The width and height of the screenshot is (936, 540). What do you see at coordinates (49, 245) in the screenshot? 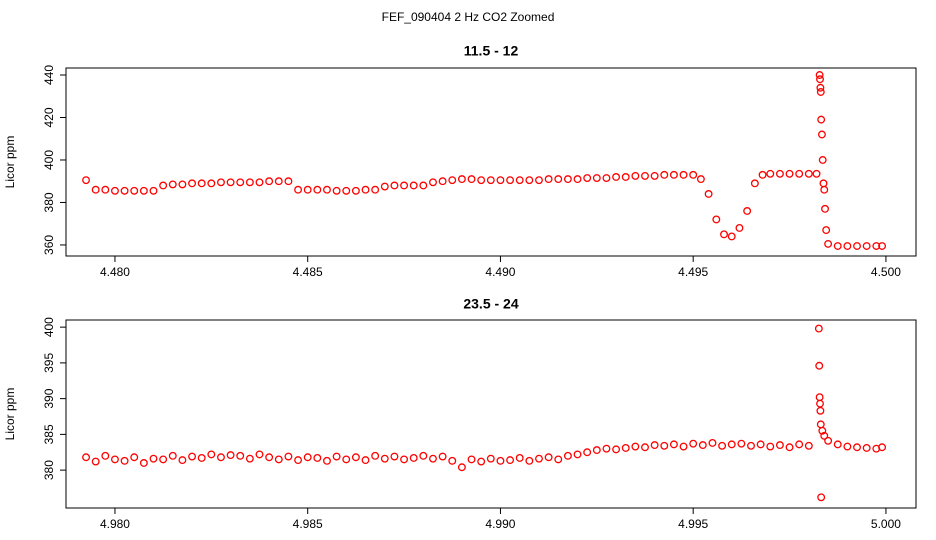
I see `y-tick-label: 360` at bounding box center [49, 245].